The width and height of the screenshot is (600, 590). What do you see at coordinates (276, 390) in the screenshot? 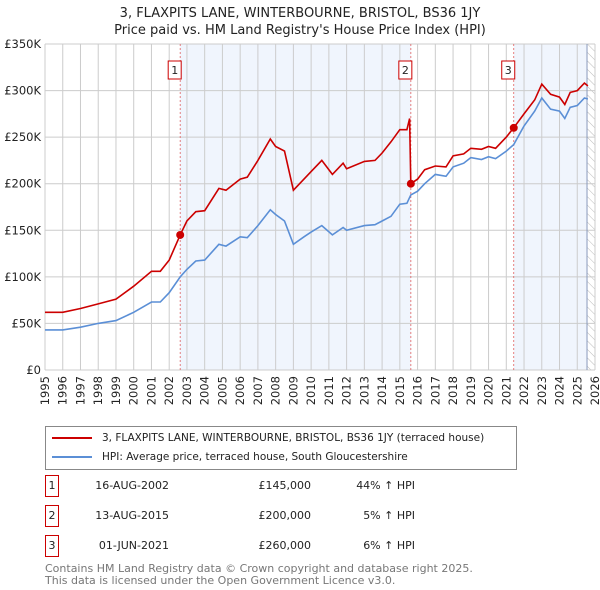
I see `x-tick-label: 2008` at bounding box center [276, 390].